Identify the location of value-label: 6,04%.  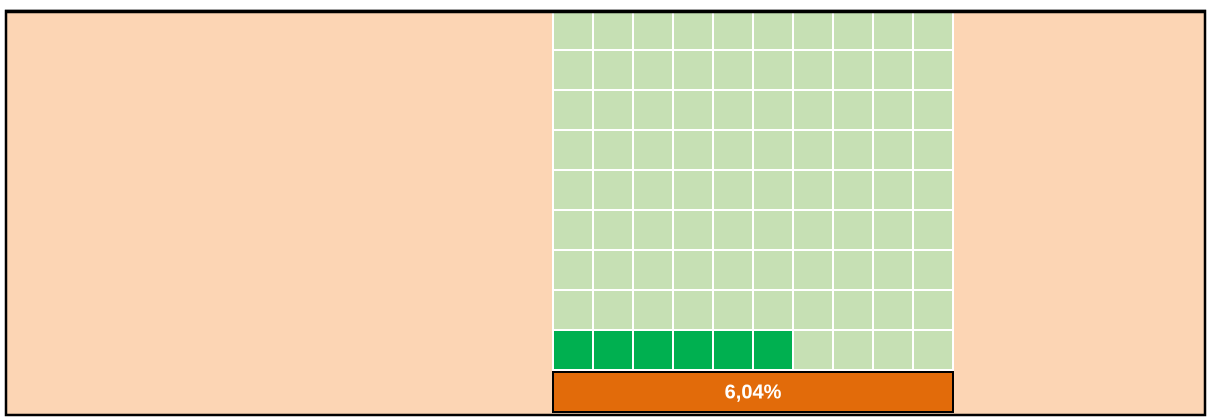
(753, 392).